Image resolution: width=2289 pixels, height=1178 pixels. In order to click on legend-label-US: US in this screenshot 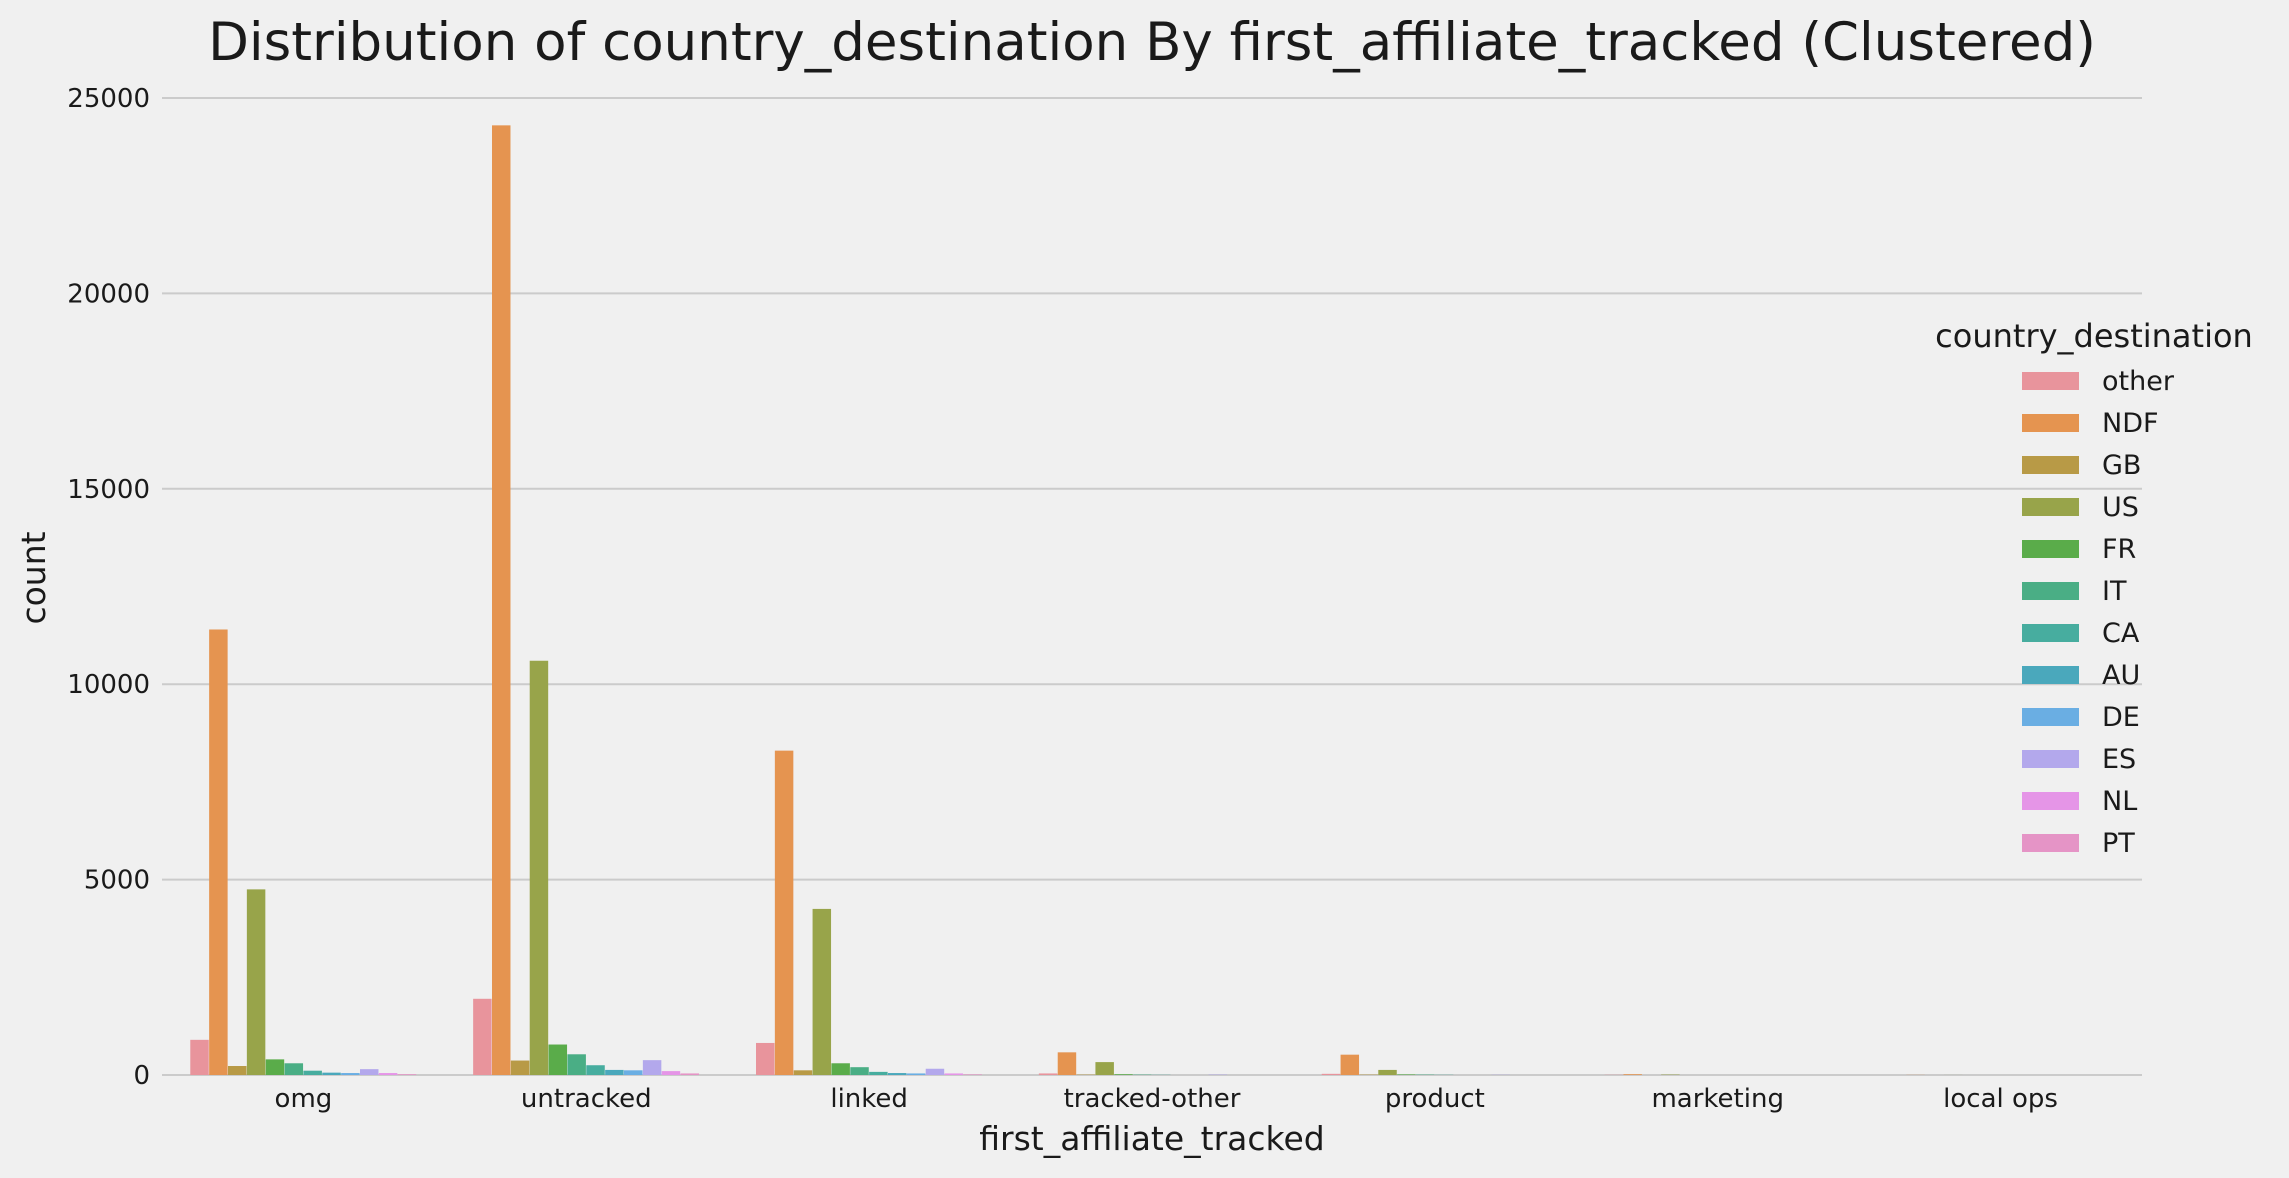, I will do `click(2120, 507)`.